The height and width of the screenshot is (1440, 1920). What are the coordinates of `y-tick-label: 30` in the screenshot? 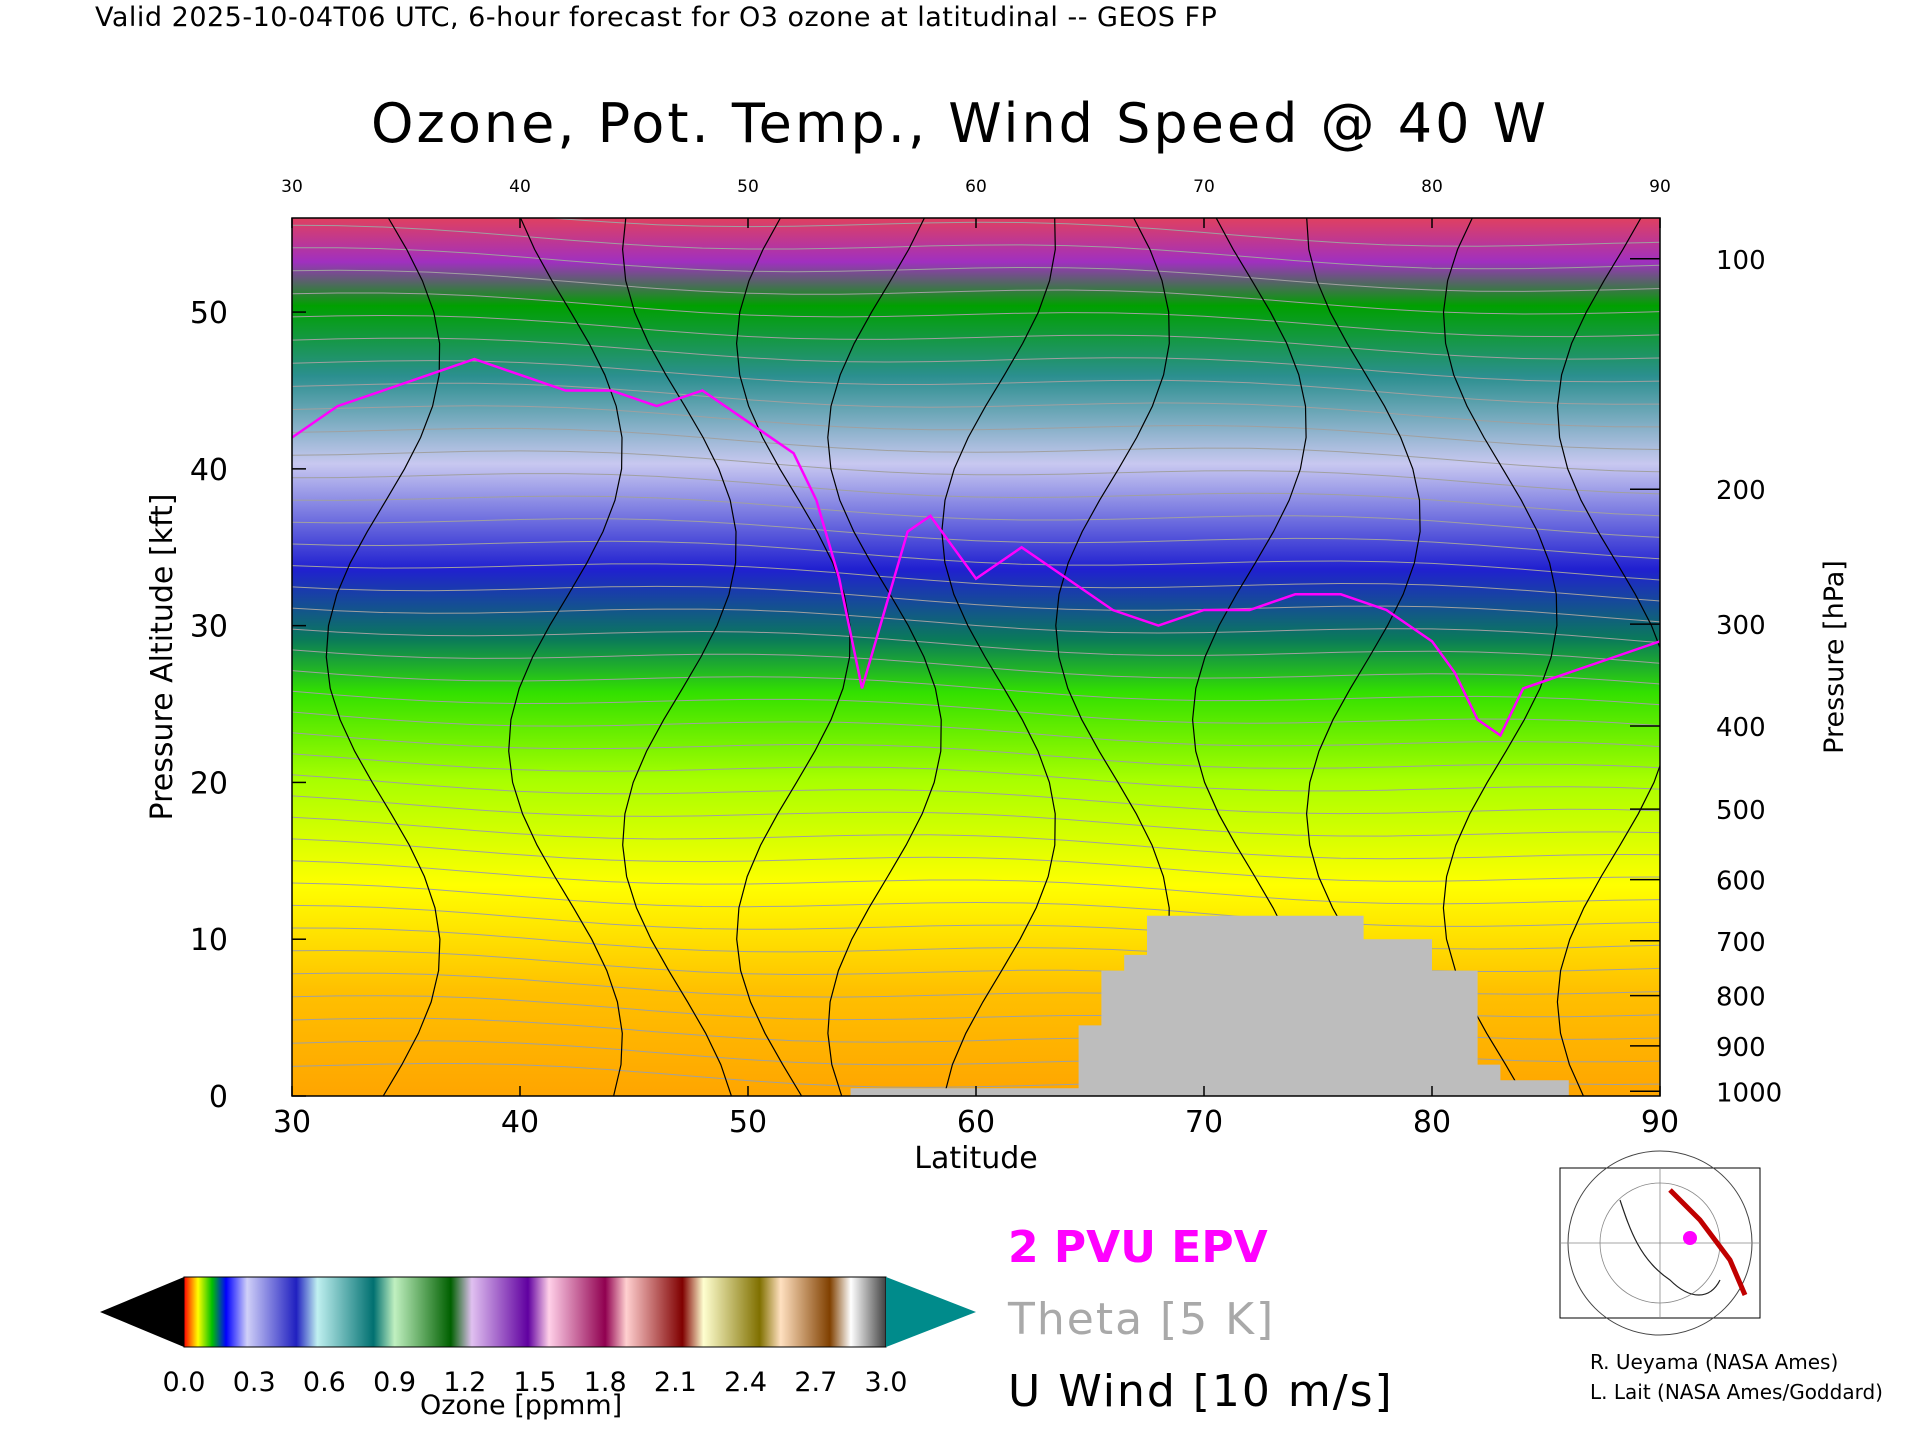 It's located at (209, 627).